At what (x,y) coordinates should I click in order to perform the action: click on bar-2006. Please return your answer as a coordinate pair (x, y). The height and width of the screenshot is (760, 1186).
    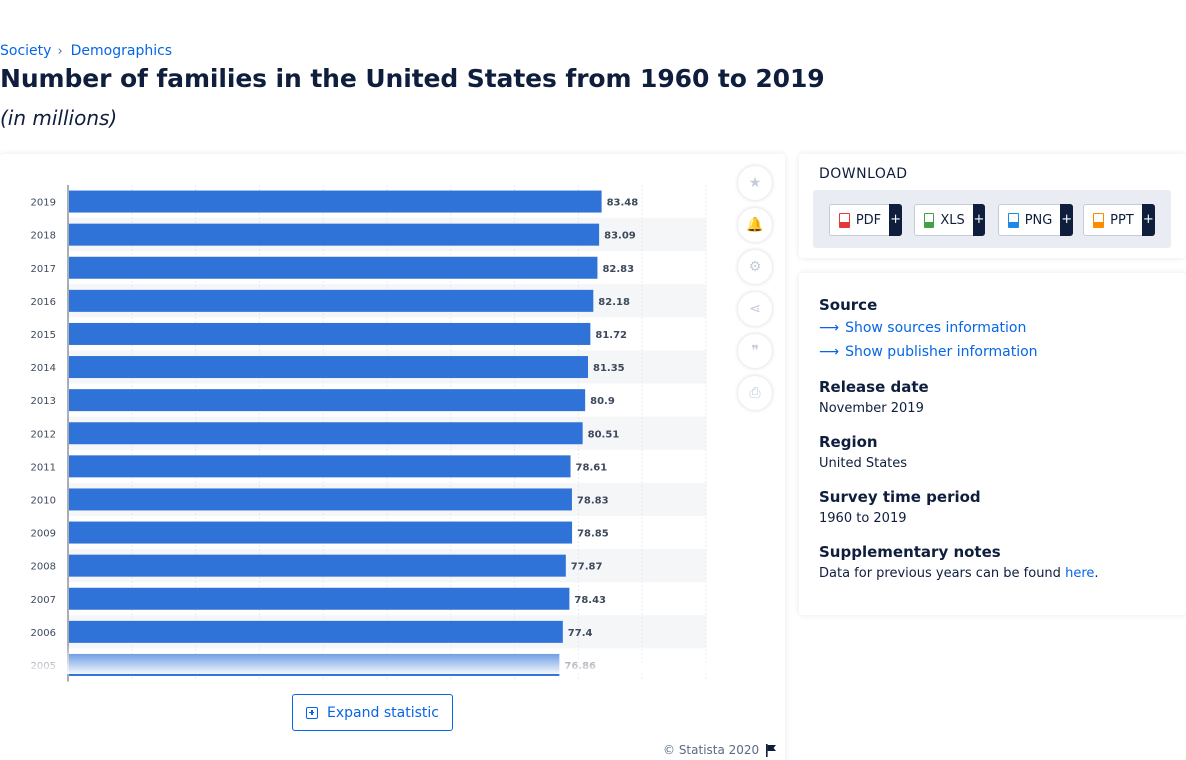
    Looking at the image, I should click on (316, 631).